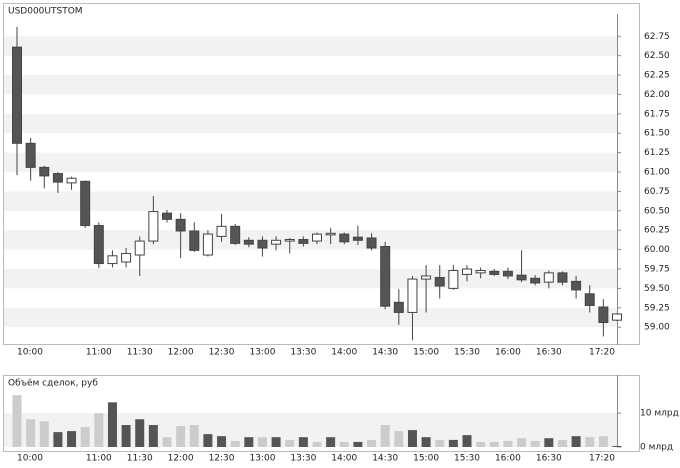  I want to click on y-tick-label: 62.25, so click(657, 76).